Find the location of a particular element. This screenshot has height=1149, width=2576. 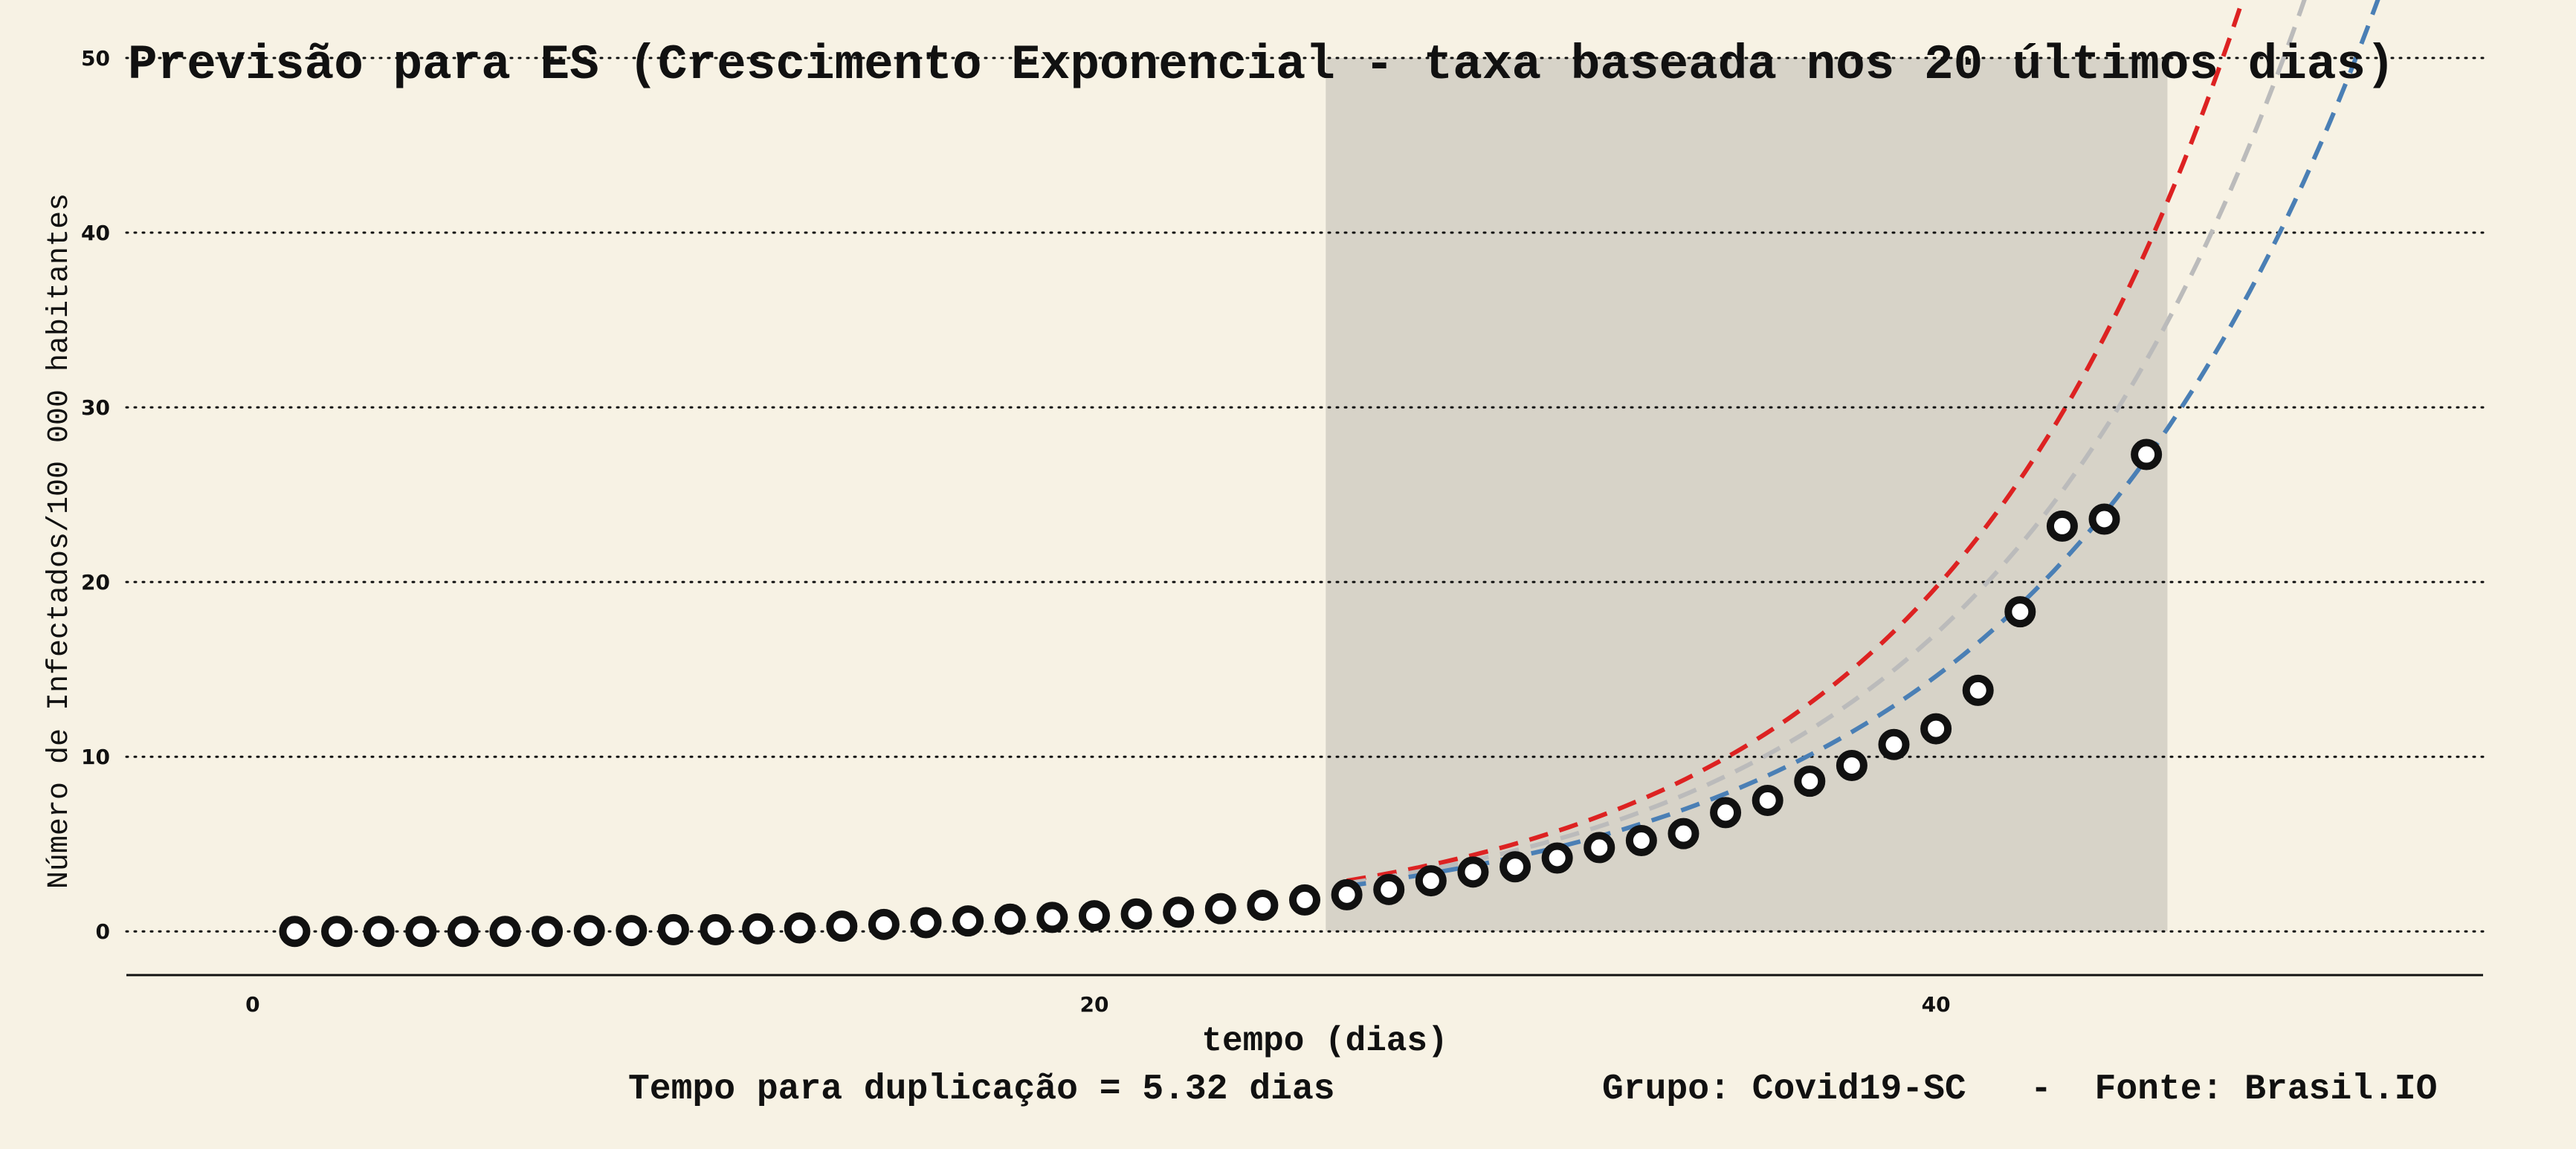

doubling-time-text: Tempo para duplicação = 5.32 dias is located at coordinates (981, 1089).